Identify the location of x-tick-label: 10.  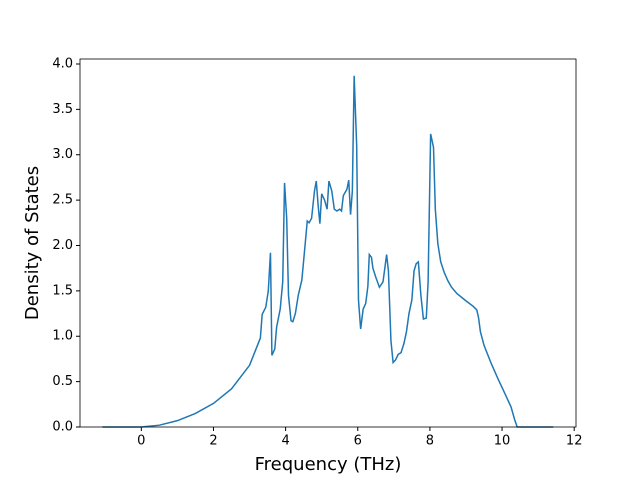
(502, 441).